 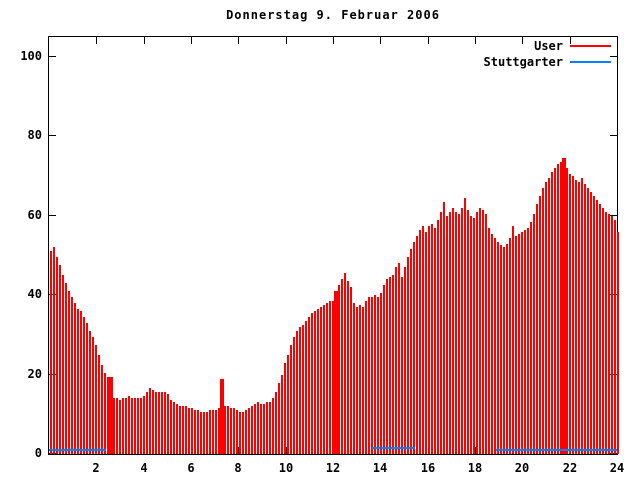 What do you see at coordinates (428, 468) in the screenshot?
I see `x-tick-label: 16` at bounding box center [428, 468].